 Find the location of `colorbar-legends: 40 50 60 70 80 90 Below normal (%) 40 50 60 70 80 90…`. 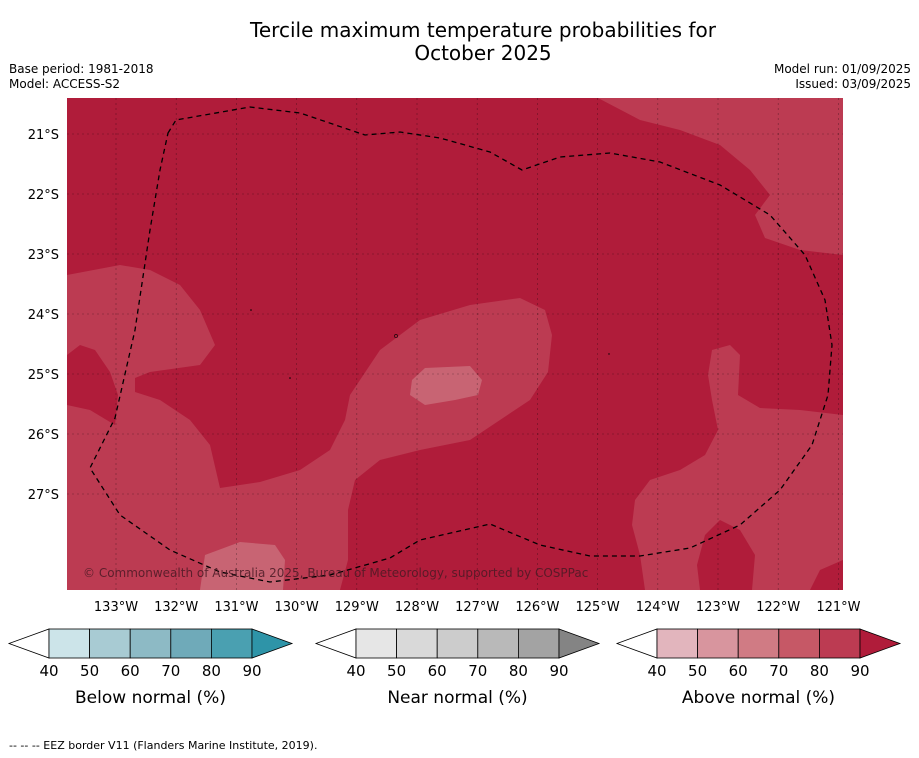

colorbar-legends: 40 50 60 70 80 90 Below normal (%) 40 50 60 70 80 90… is located at coordinates (454, 668).